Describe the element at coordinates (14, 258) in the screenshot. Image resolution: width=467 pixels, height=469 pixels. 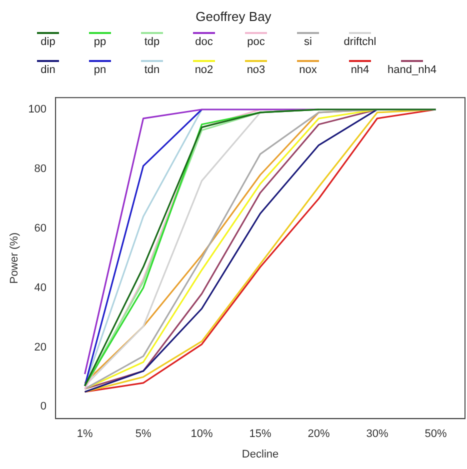
I see `y-axis-title: Power (%)` at that location.